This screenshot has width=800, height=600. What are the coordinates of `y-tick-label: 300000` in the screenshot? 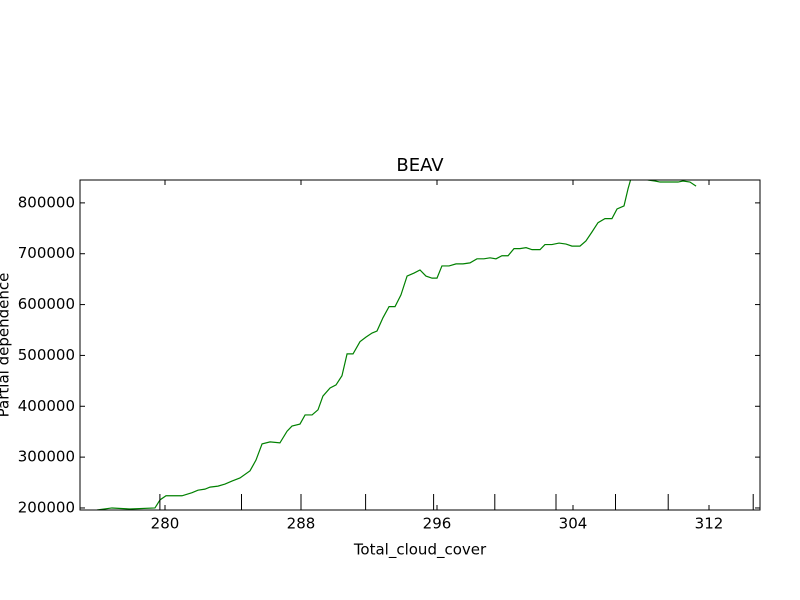 It's located at (46, 457).